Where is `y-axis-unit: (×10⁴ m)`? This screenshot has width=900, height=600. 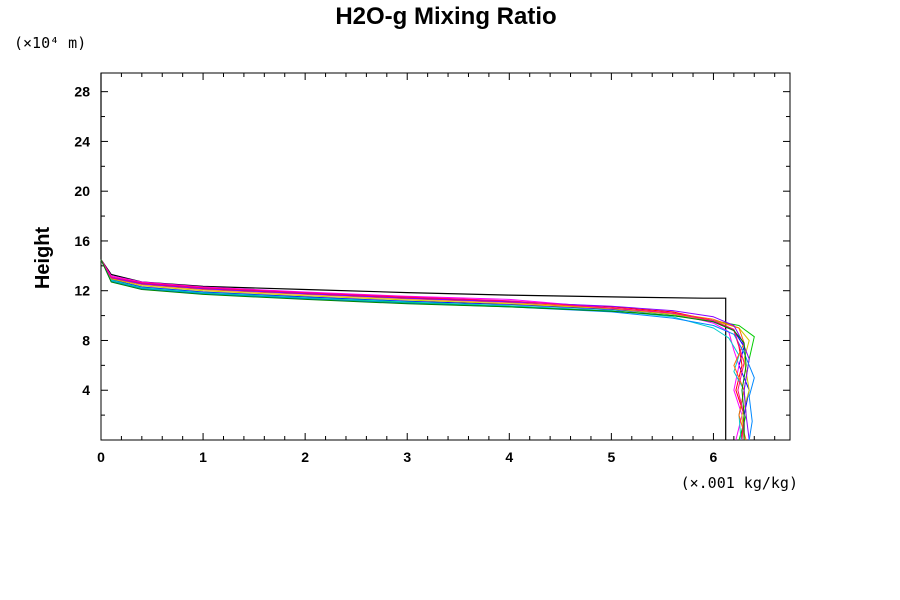
y-axis-unit: (×10⁴ m) is located at coordinates (50, 43).